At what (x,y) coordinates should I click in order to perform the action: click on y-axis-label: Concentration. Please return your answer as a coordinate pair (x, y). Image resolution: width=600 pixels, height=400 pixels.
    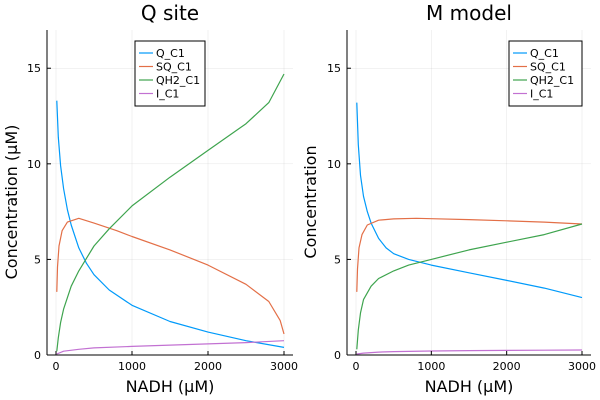
    Looking at the image, I should click on (310, 201).